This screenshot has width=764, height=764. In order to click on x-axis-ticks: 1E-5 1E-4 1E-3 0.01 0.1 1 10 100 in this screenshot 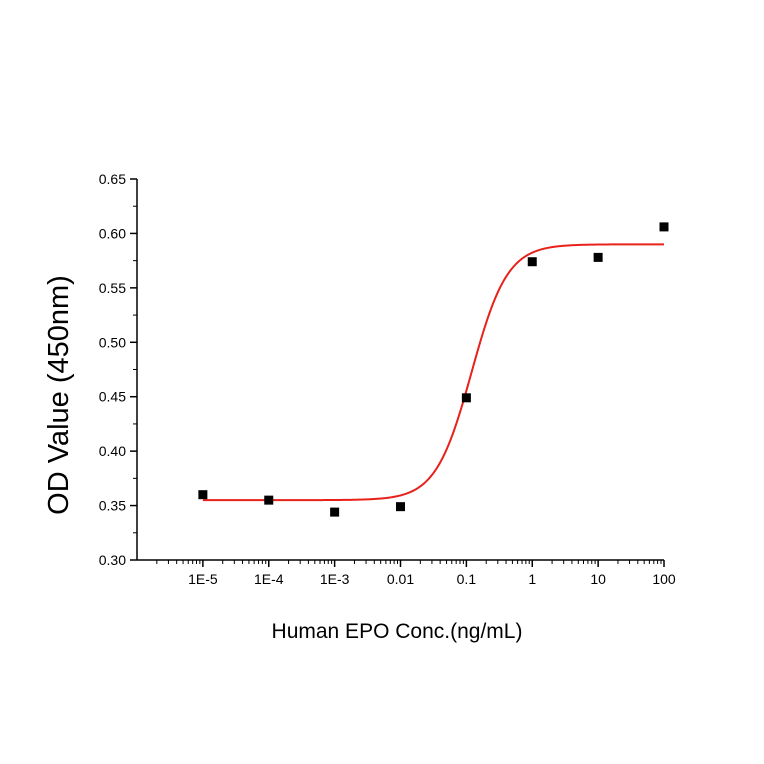, I will do `click(416, 573)`.